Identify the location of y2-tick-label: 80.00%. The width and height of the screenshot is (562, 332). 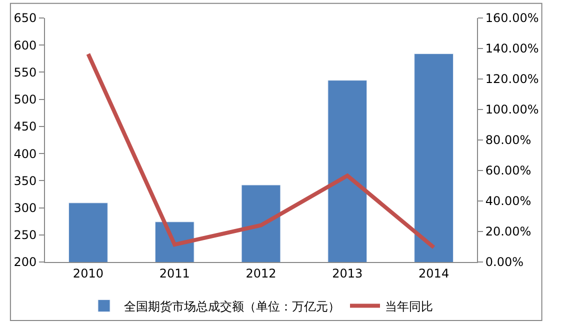
(508, 140).